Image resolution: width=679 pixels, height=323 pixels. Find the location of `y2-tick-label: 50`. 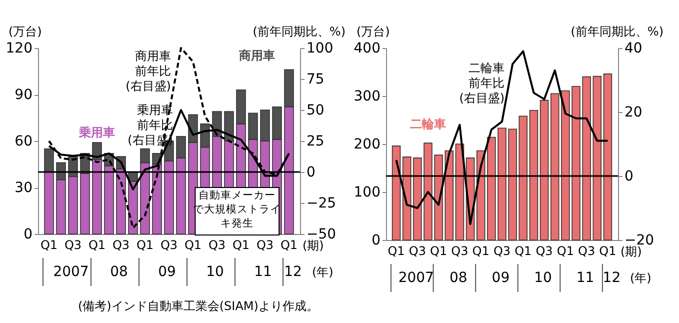

y2-tick-label: 50 is located at coordinates (315, 110).